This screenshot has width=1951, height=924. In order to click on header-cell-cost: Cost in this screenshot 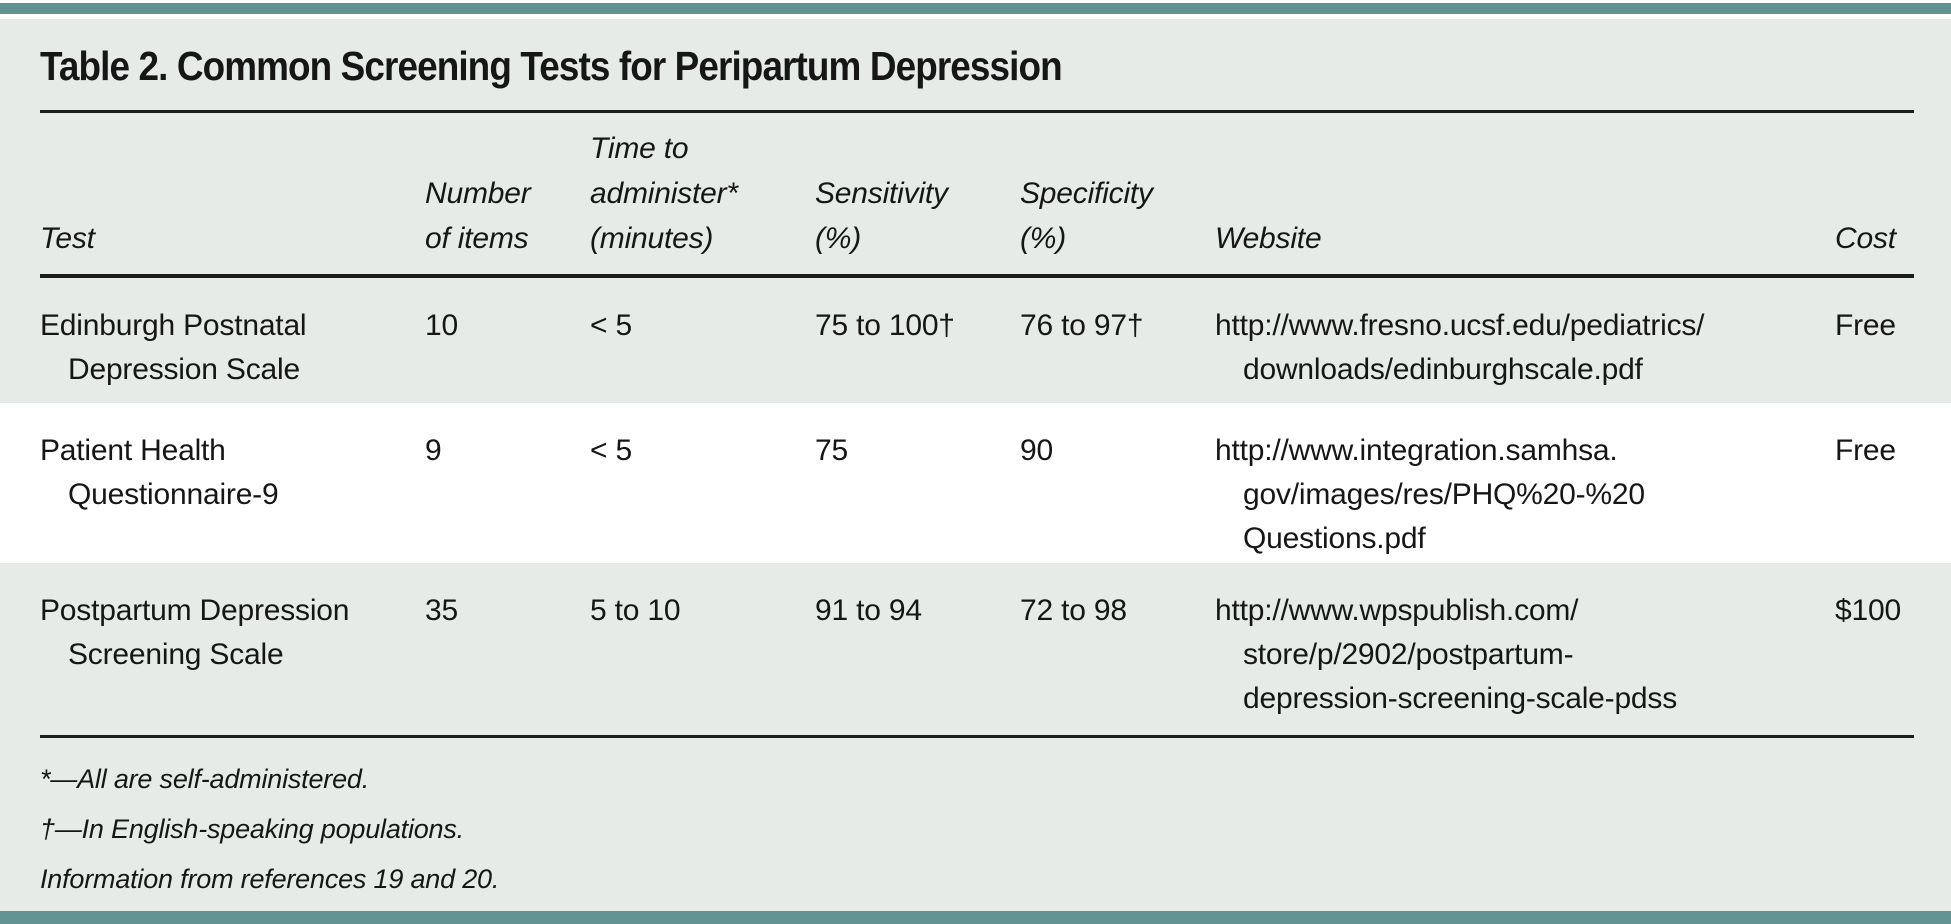, I will do `click(1865, 238)`.